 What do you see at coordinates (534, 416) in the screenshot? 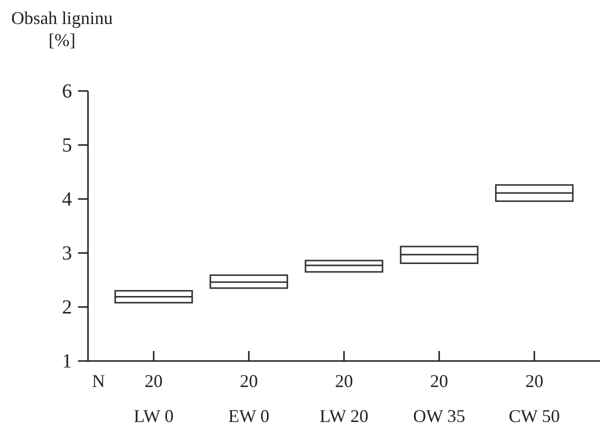
I see `x-tick-label: CW 50` at bounding box center [534, 416].